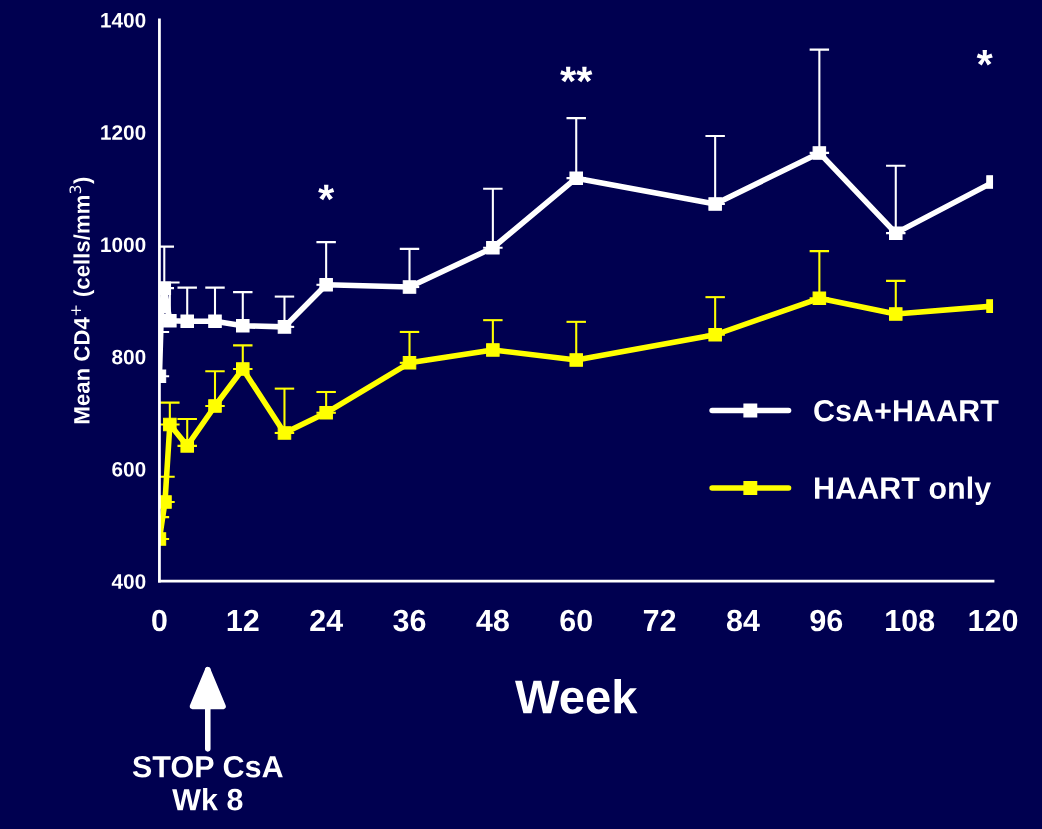 The height and width of the screenshot is (829, 1042). I want to click on x-tick-label: 24, so click(326, 620).